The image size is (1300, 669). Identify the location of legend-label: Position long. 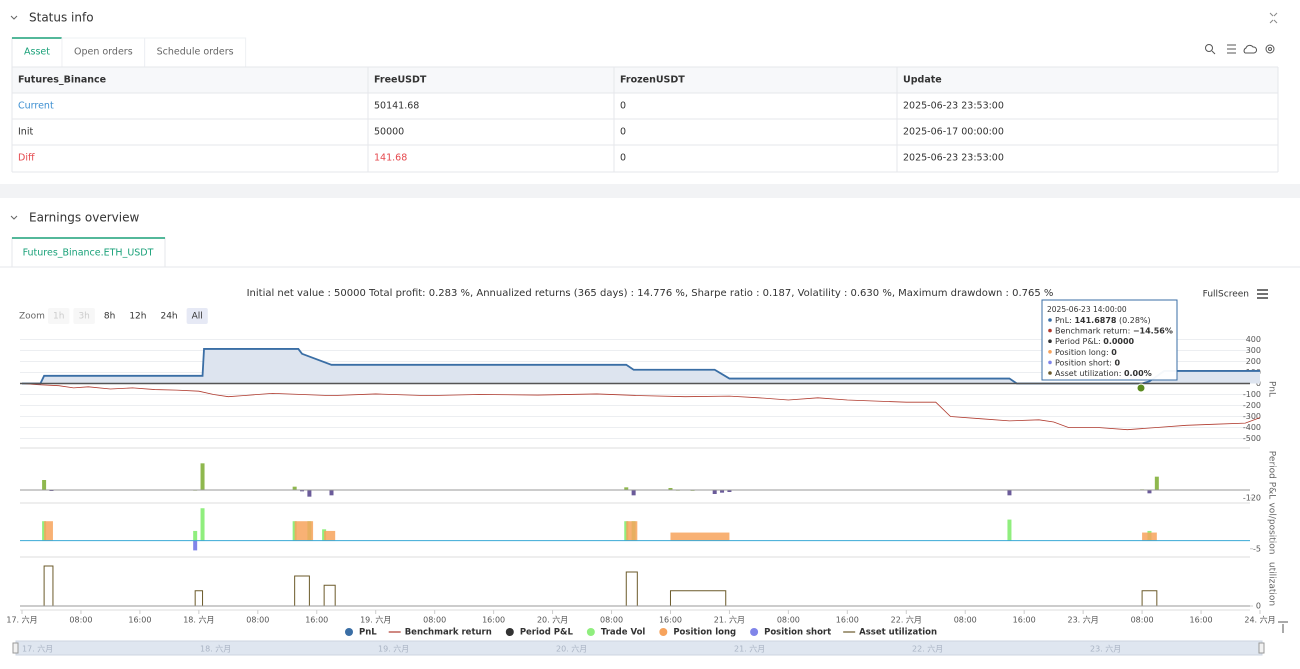
(704, 633).